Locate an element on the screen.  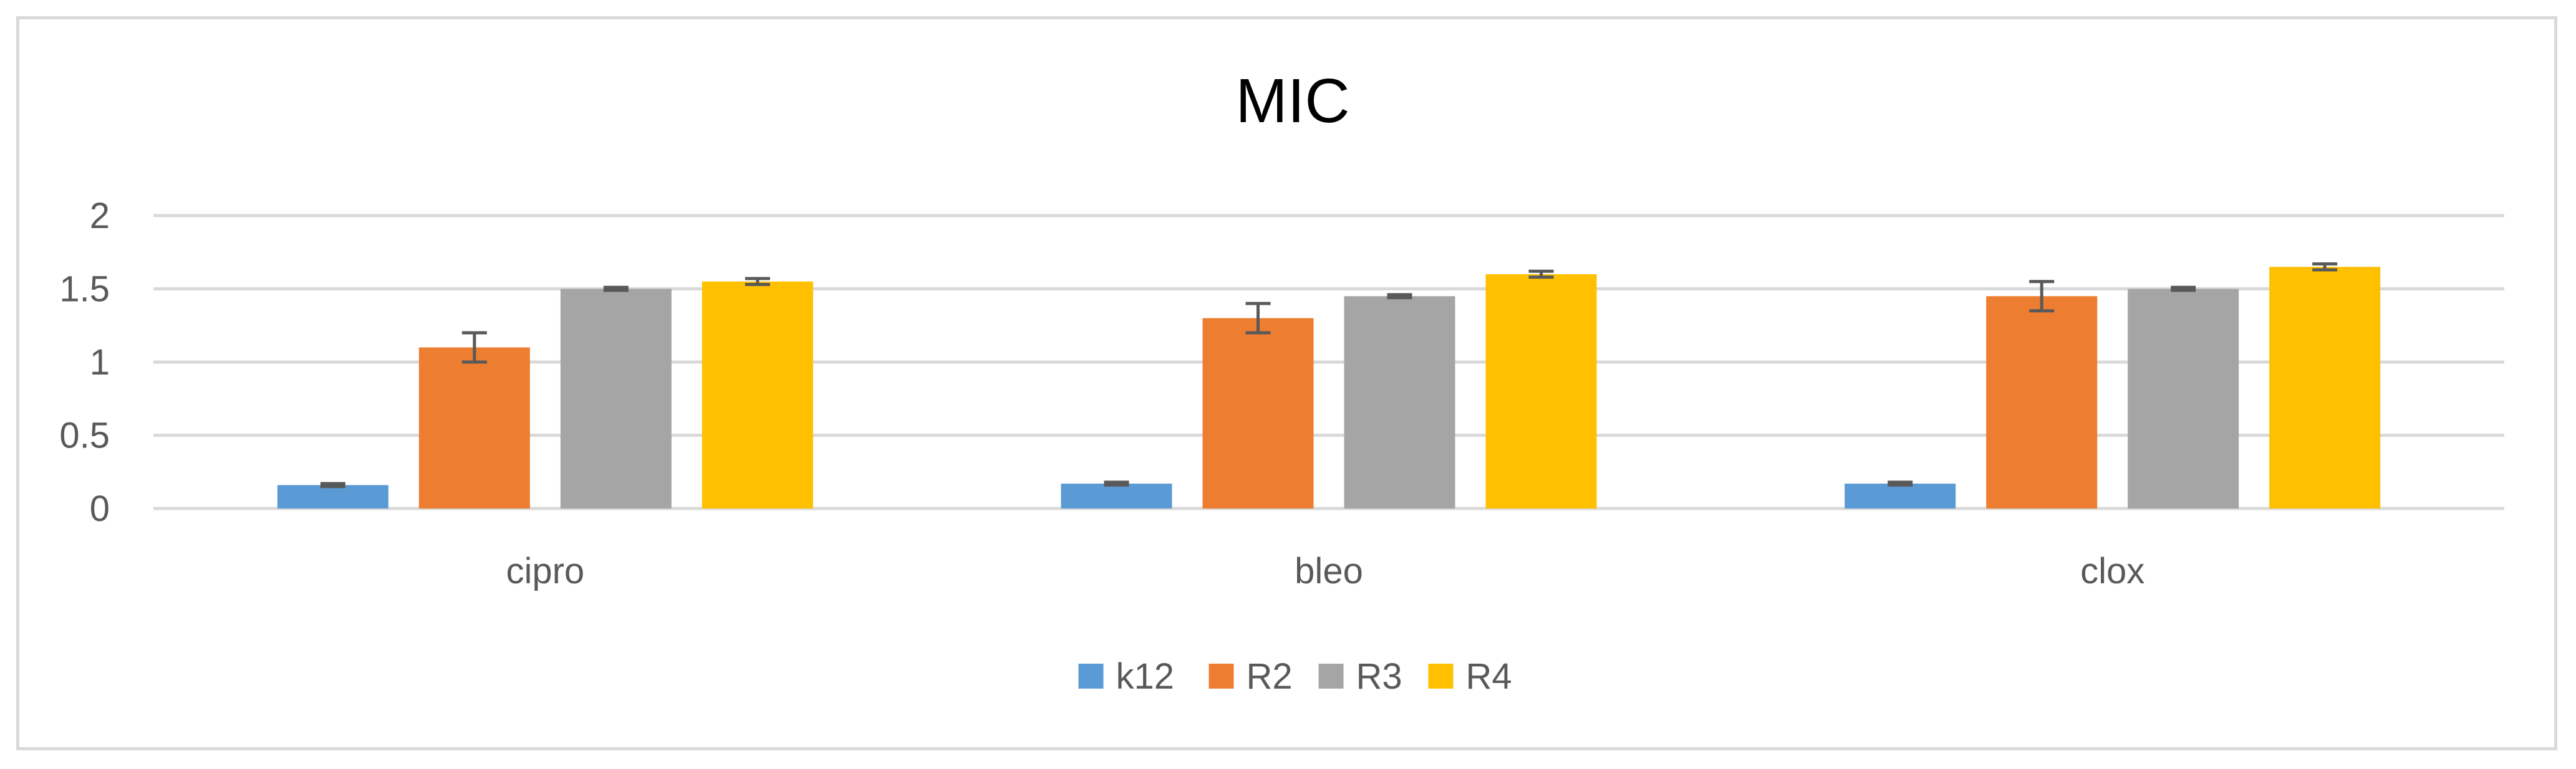
y-tick-label: 1.5 is located at coordinates (84, 289).